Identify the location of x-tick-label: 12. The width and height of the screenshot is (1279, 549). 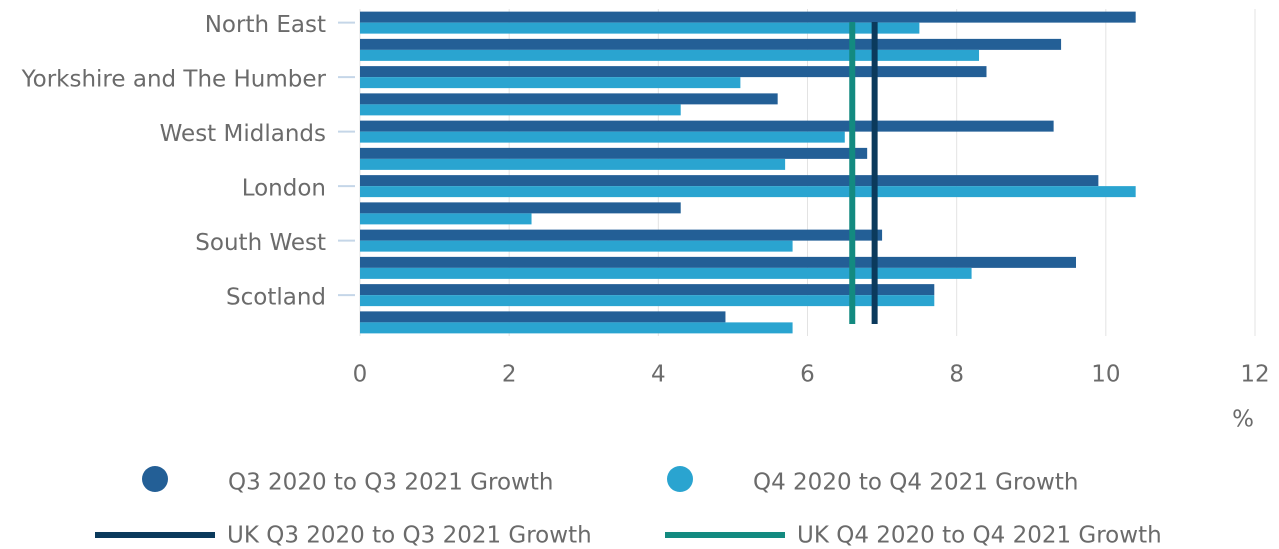
(1254, 375).